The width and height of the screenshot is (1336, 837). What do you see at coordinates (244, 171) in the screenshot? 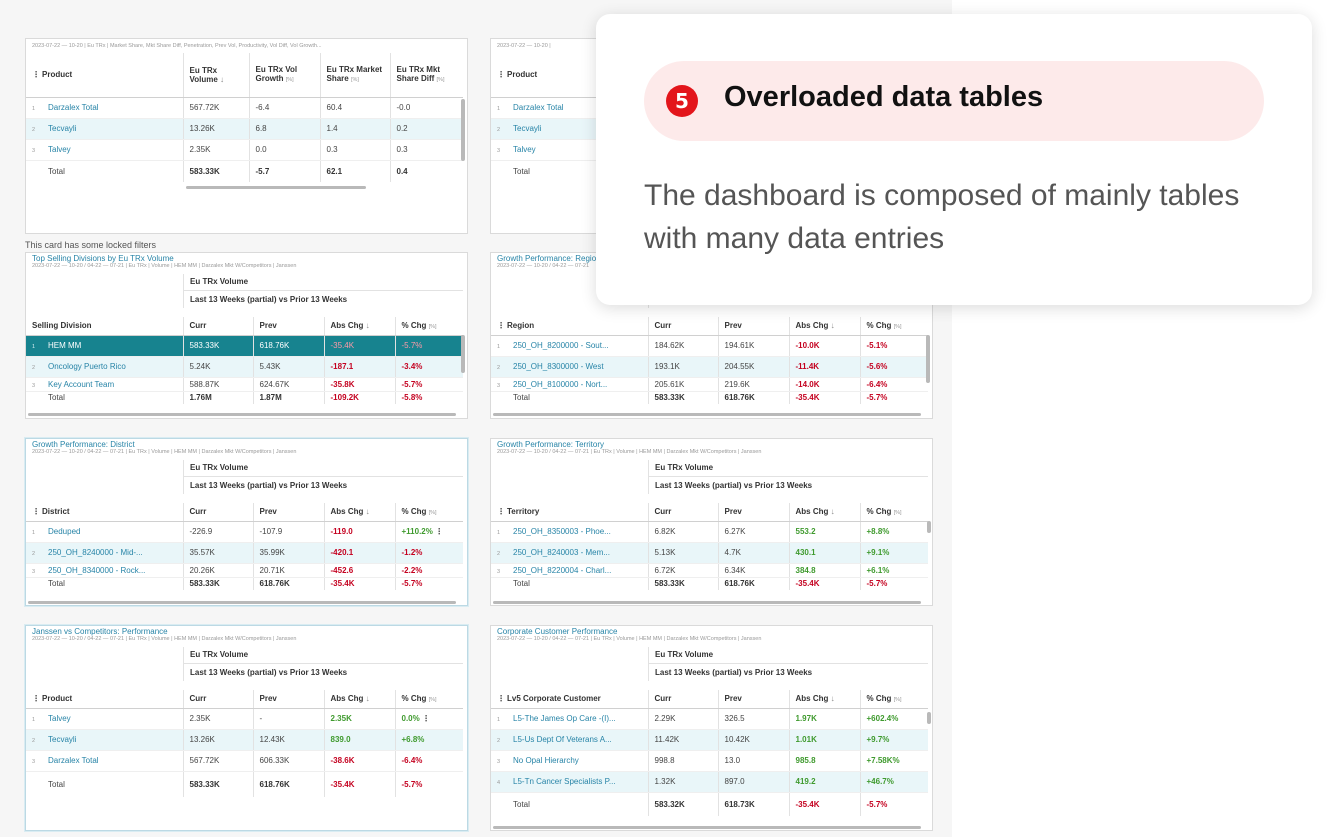
I see `total-row: Total 583.33K -5.7 62.1 0.4` at bounding box center [244, 171].